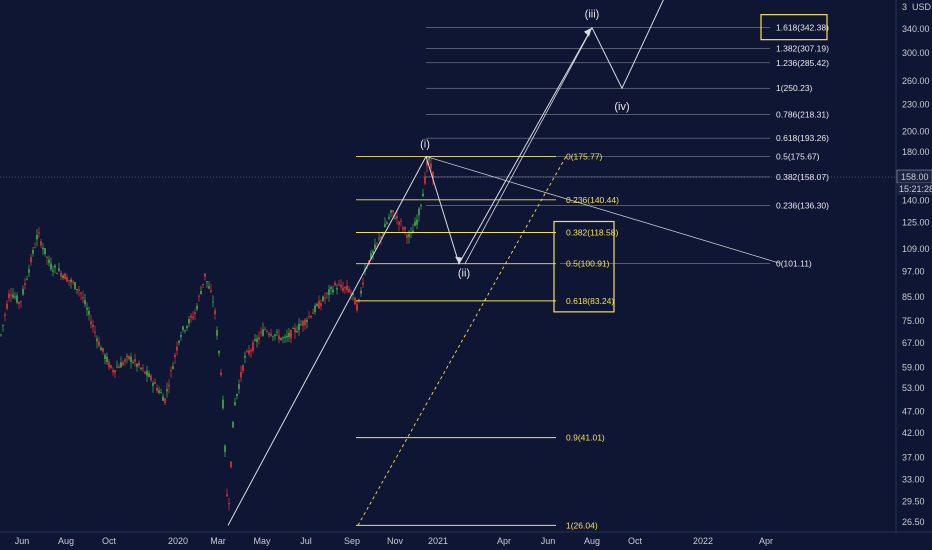  What do you see at coordinates (548, 541) in the screenshot?
I see `time-tick-label: Jun` at bounding box center [548, 541].